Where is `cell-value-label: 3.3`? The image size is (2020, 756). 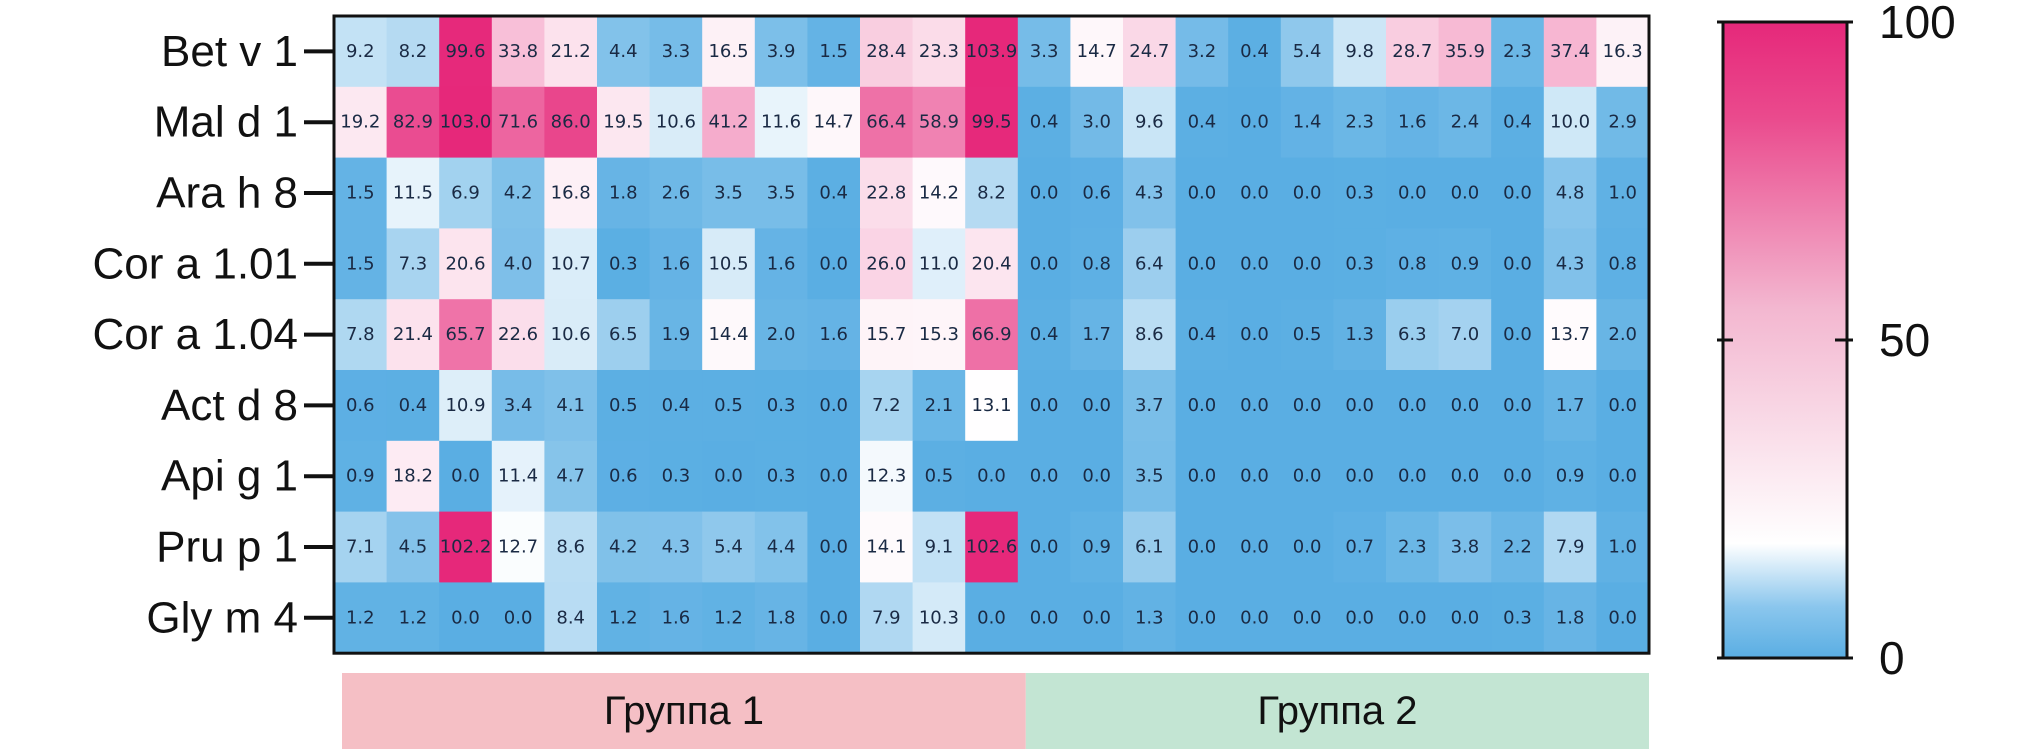 cell-value-label: 3.3 is located at coordinates (1044, 51).